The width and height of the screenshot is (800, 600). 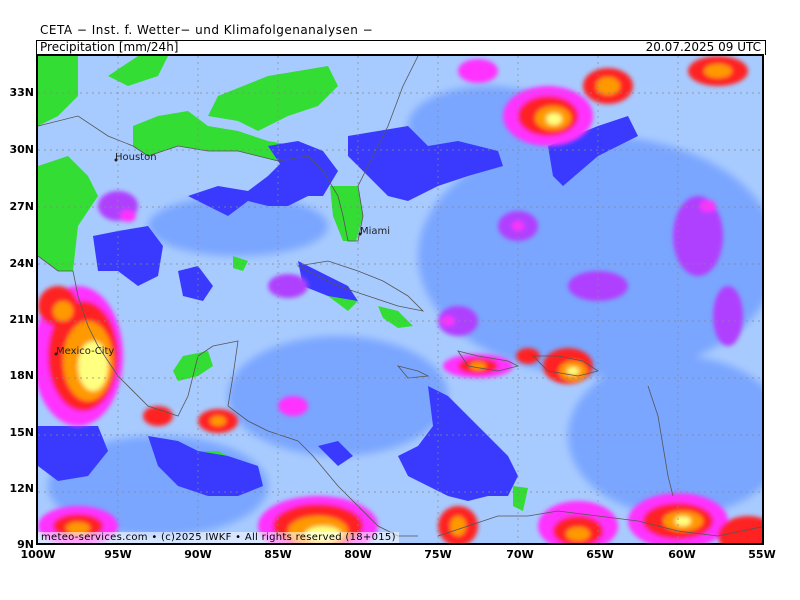 I want to click on lon-label: 90W, so click(x=198, y=554).